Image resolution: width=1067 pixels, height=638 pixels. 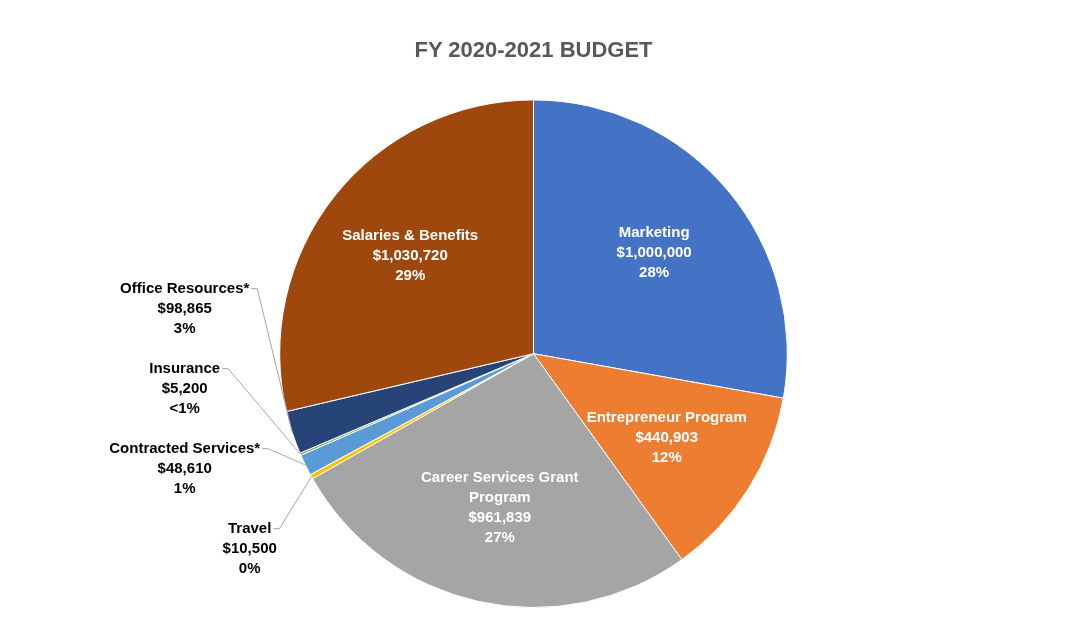 I want to click on slice-label: Entrepreneur Program, so click(x=666, y=416).